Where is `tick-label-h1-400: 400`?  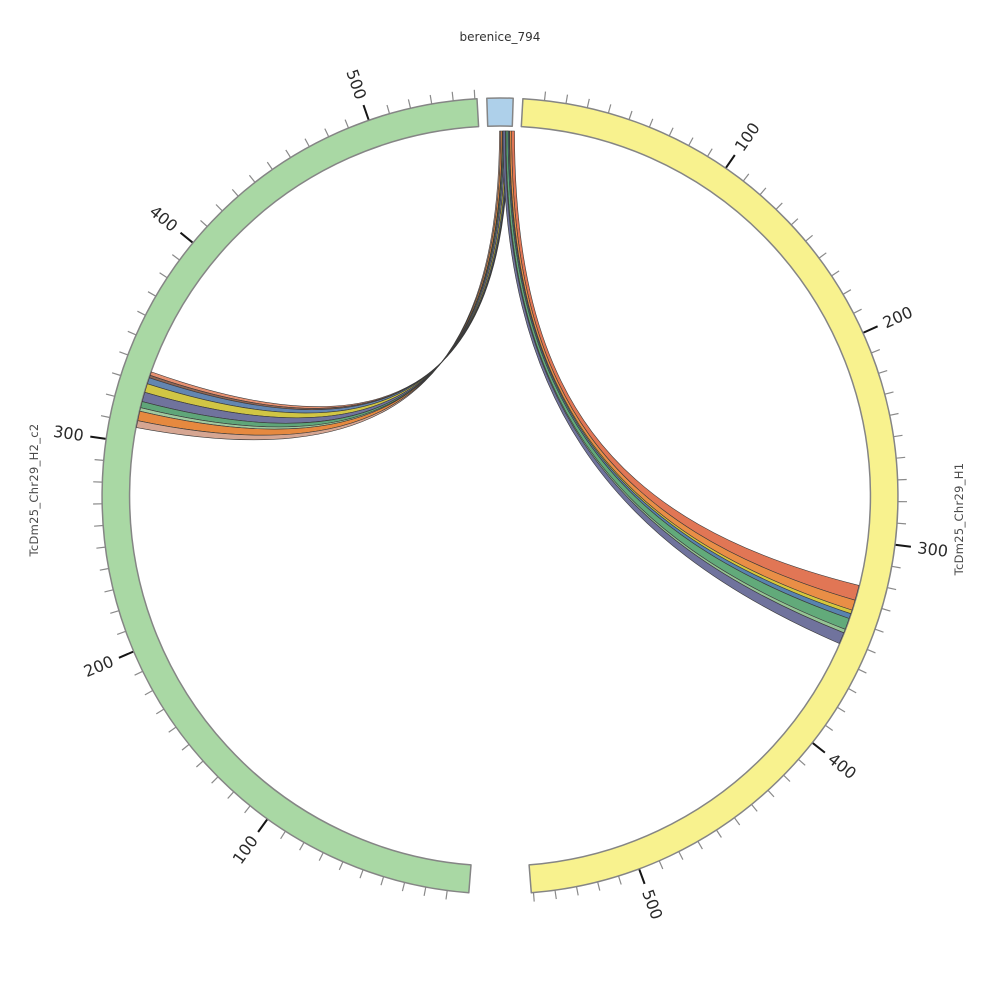 tick-label-h1-400: 400 is located at coordinates (842, 766).